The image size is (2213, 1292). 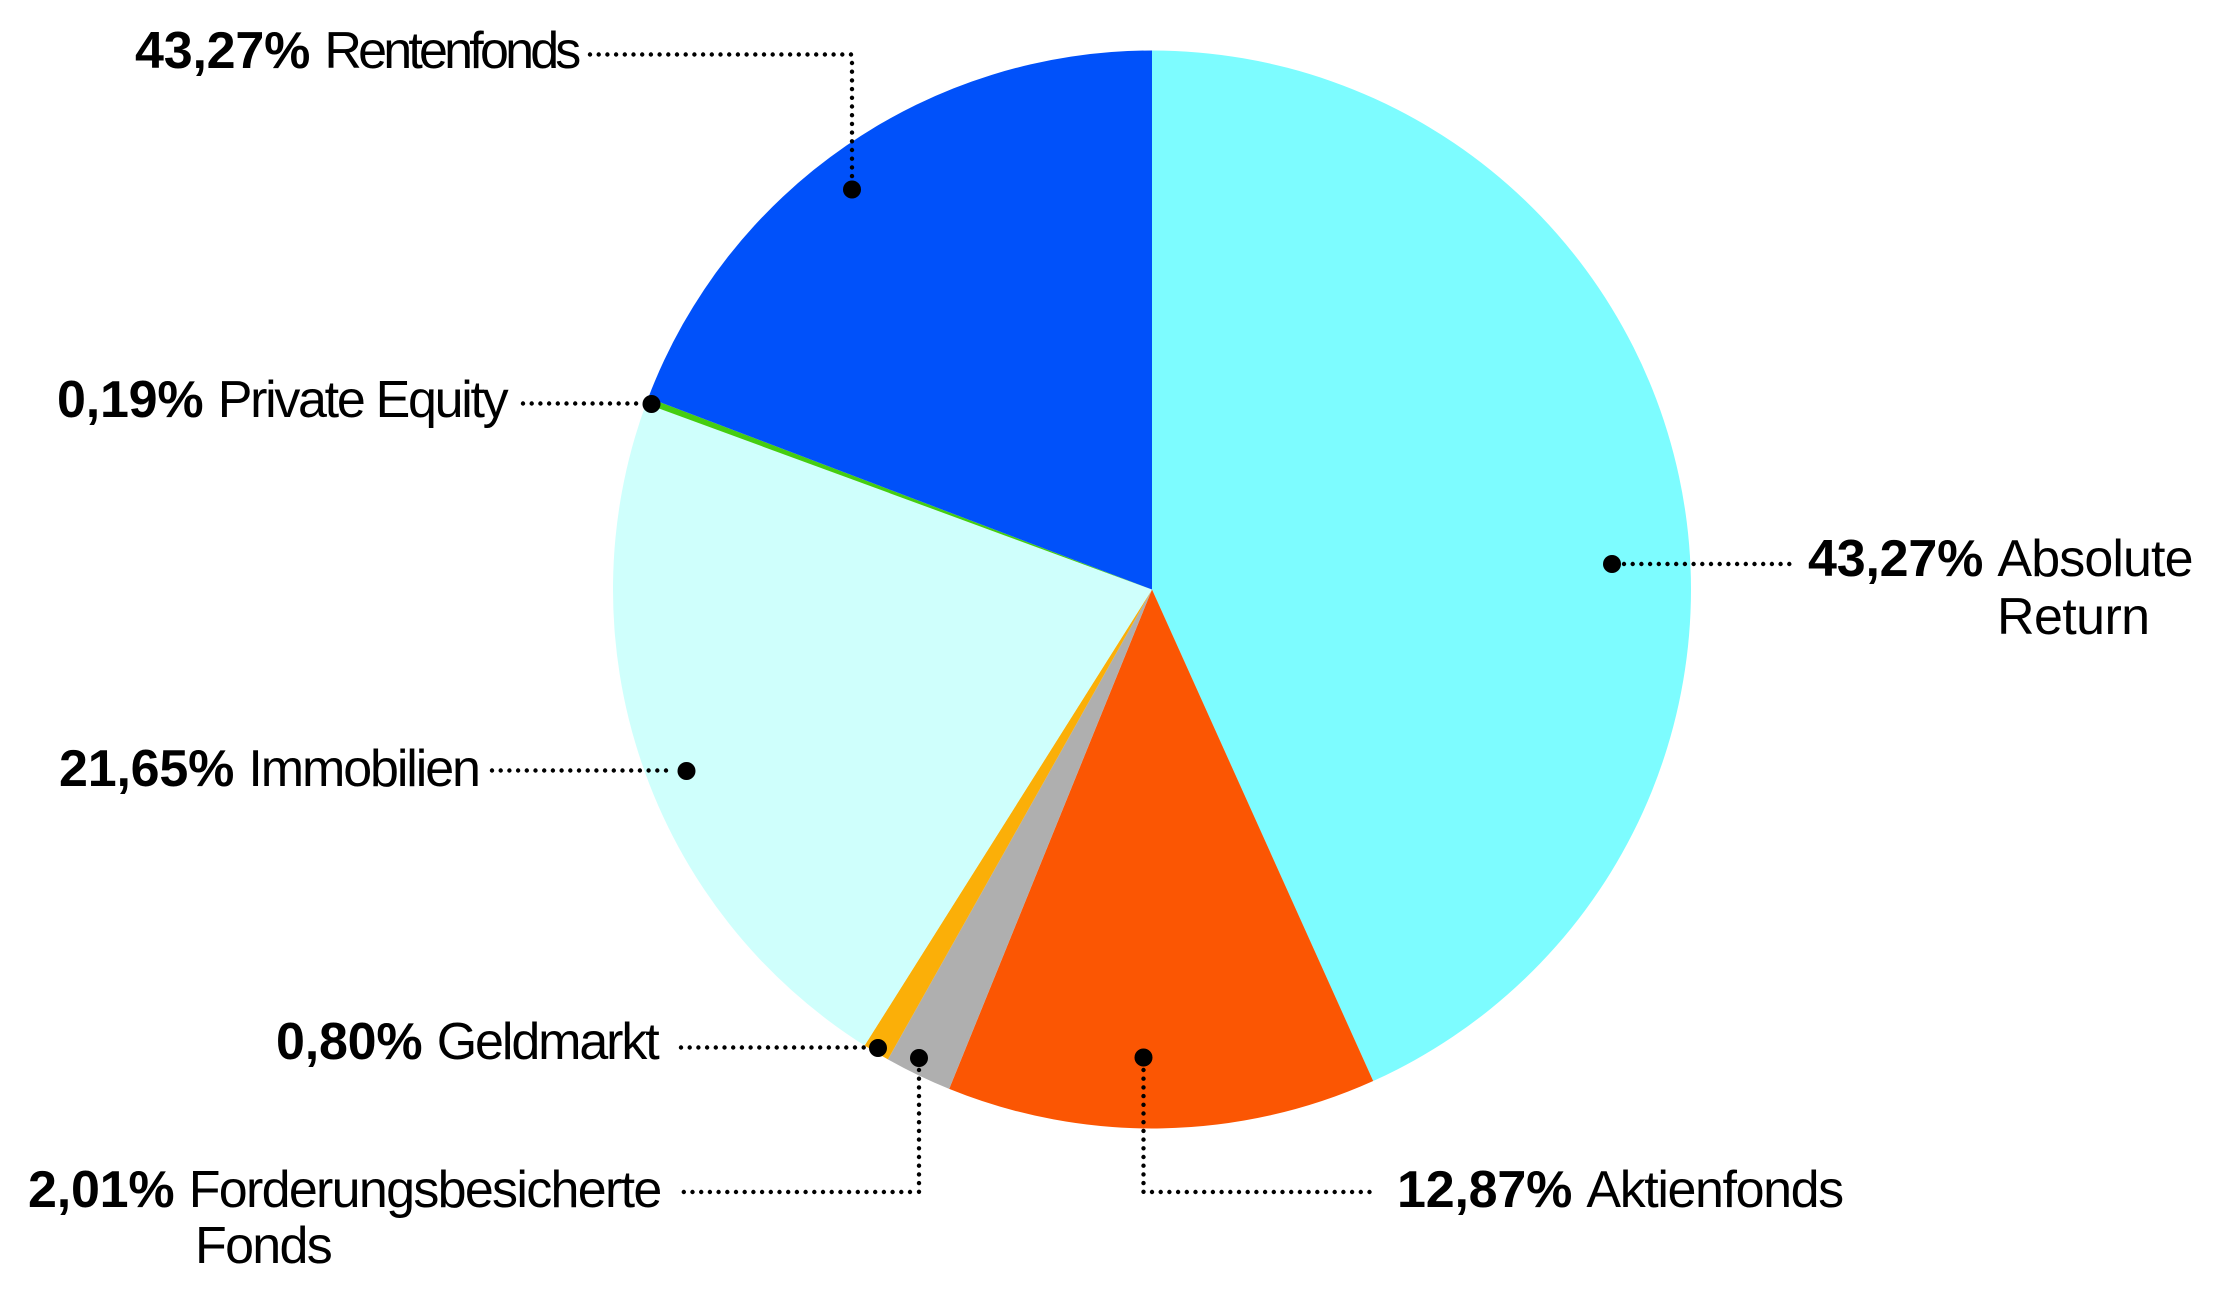 I want to click on svg-text: 0,19% Private Equity, so click(x=283, y=400).